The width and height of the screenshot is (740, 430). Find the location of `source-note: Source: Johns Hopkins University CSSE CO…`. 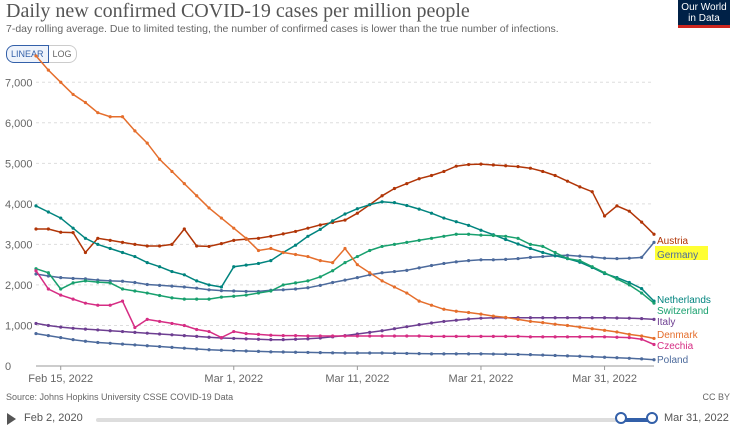

source-note: Source: Johns Hopkins University CSSE CO… is located at coordinates (120, 397).